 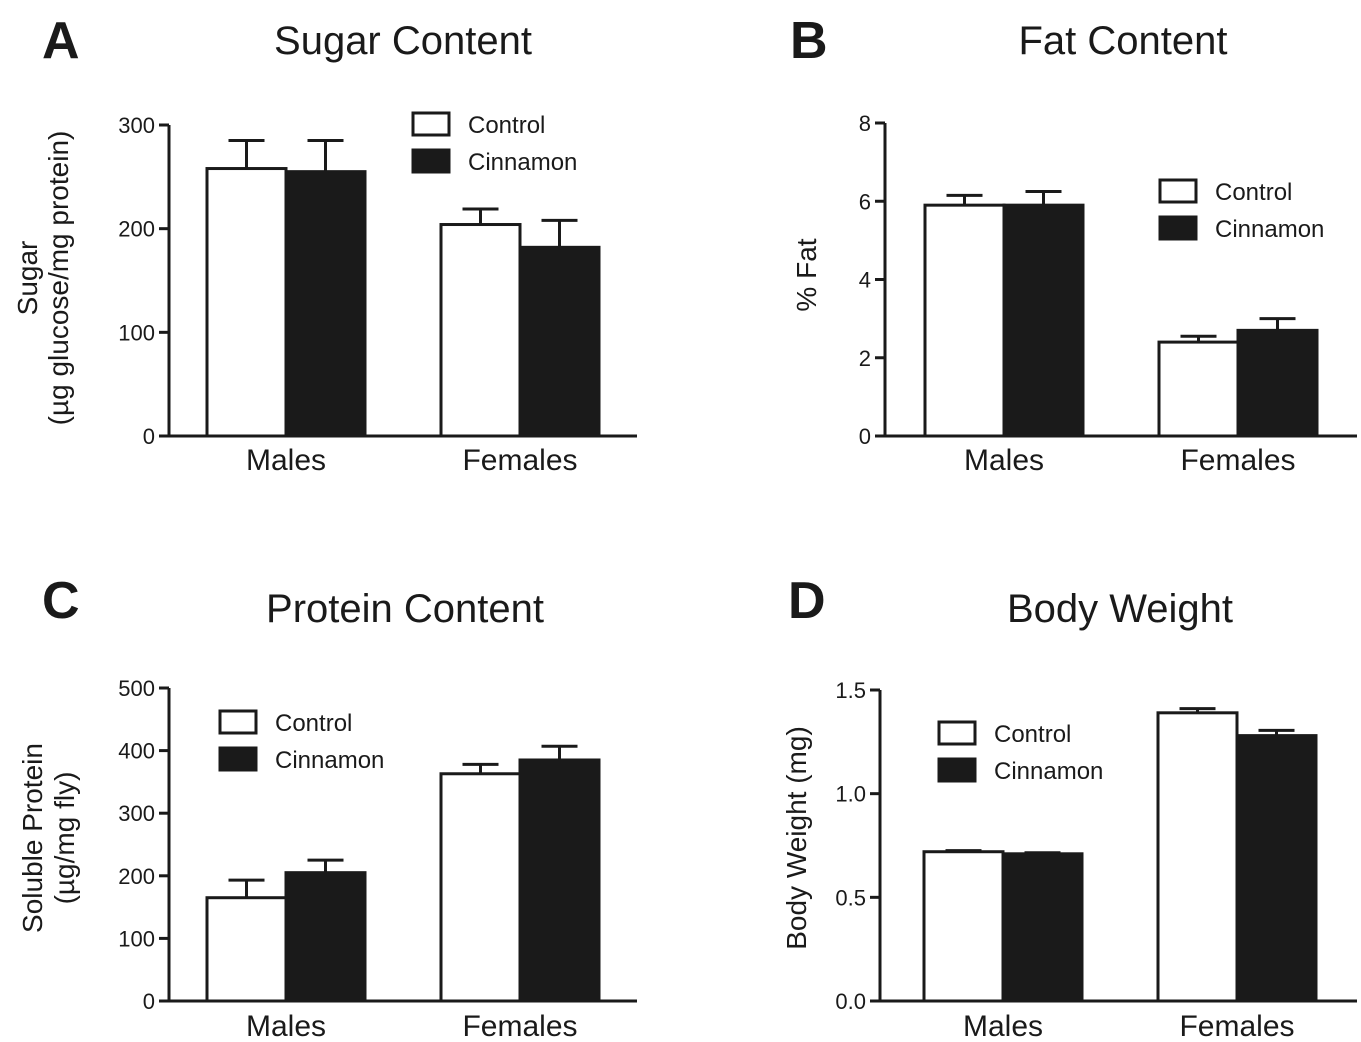 I want to click on y-tick-label: 1.0, so click(x=850, y=794).